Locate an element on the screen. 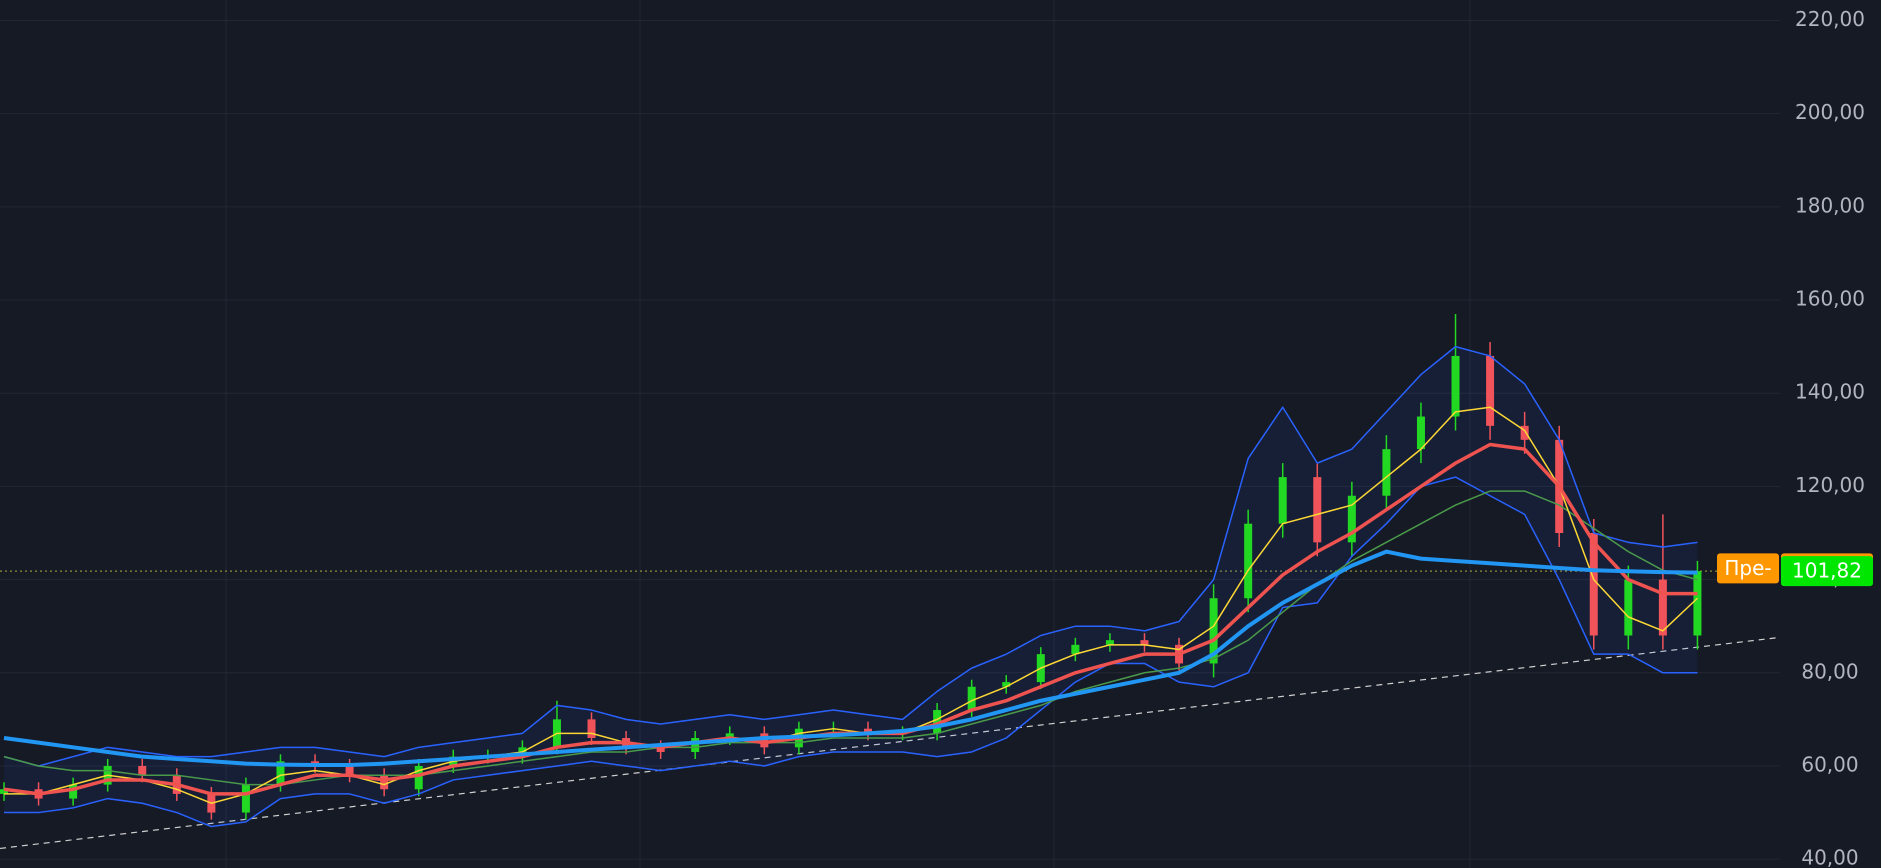 Image resolution: width=1881 pixels, height=868 pixels. y-tick-label: 220,00 is located at coordinates (1830, 19).